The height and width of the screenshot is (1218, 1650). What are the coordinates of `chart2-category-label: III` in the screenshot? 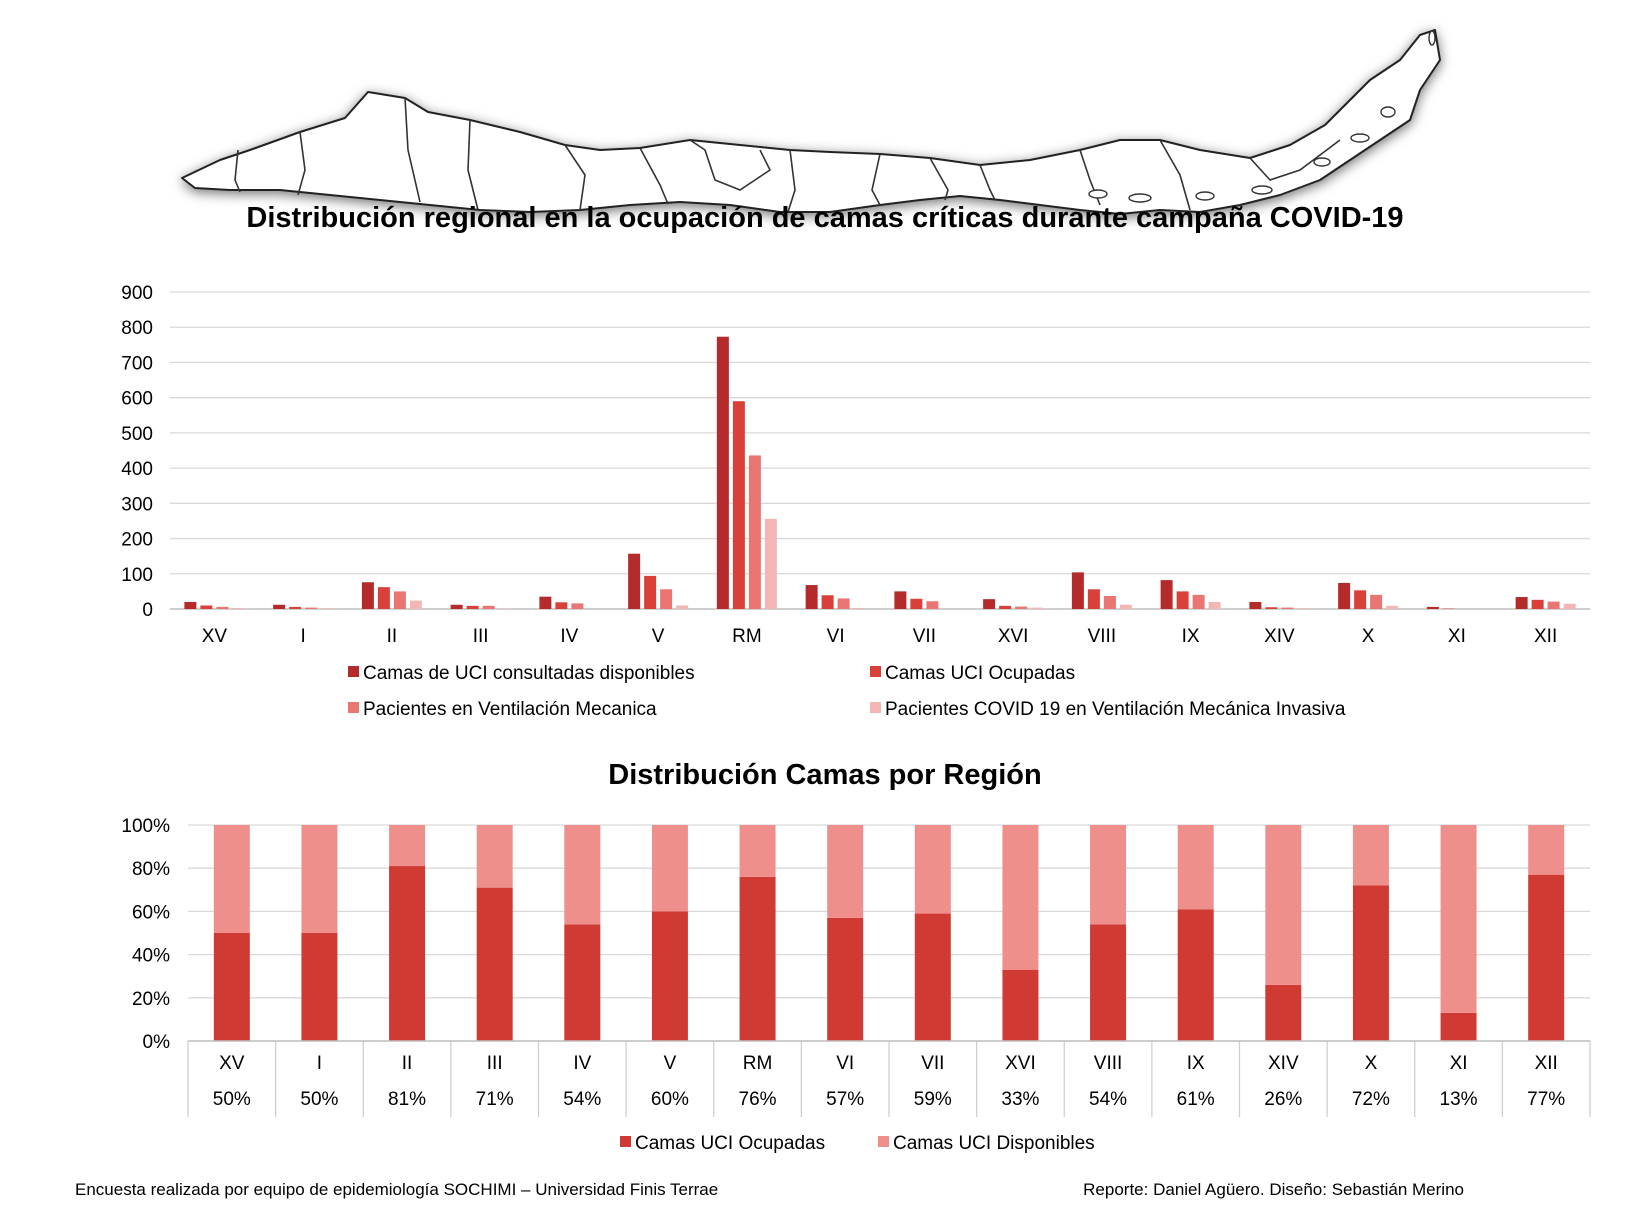 It's located at (495, 1063).